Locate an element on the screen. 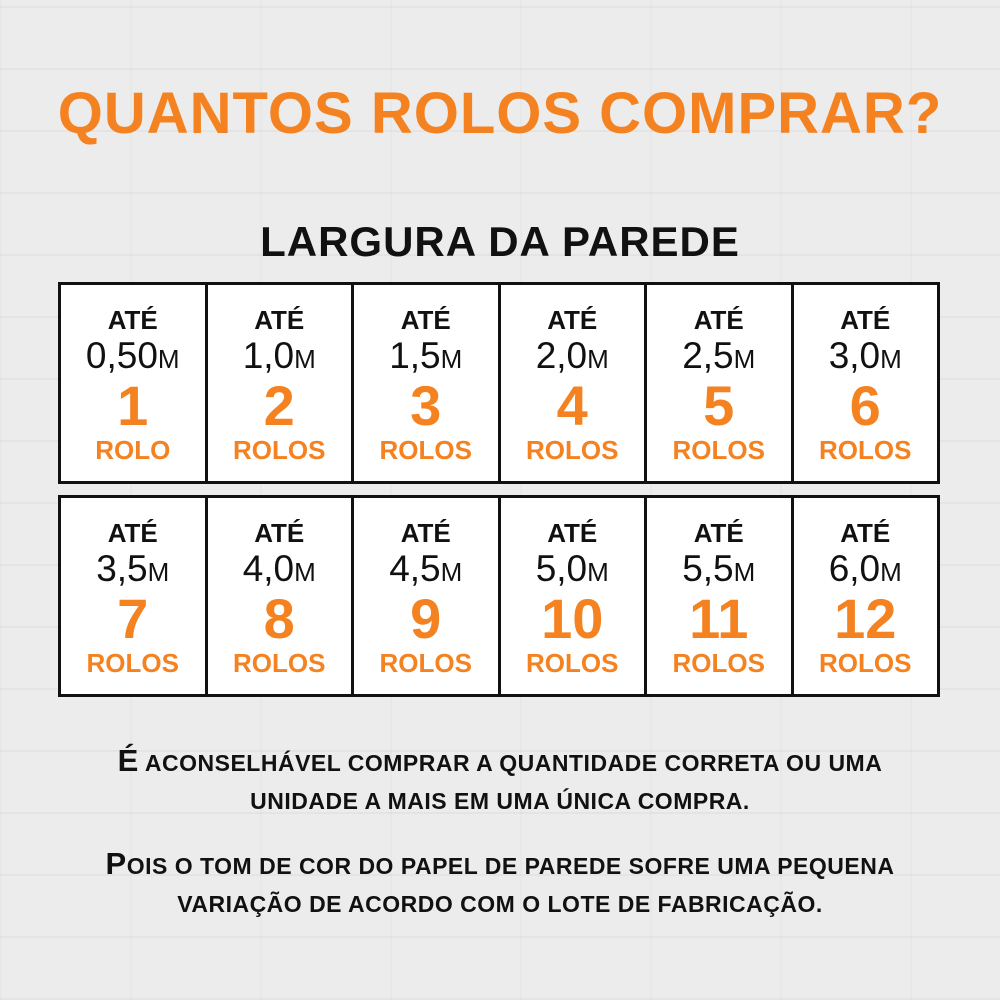 This screenshot has width=1000, height=1000. roll-cell: ATÉ 5,0M 10 ROLOS is located at coordinates (572, 596).